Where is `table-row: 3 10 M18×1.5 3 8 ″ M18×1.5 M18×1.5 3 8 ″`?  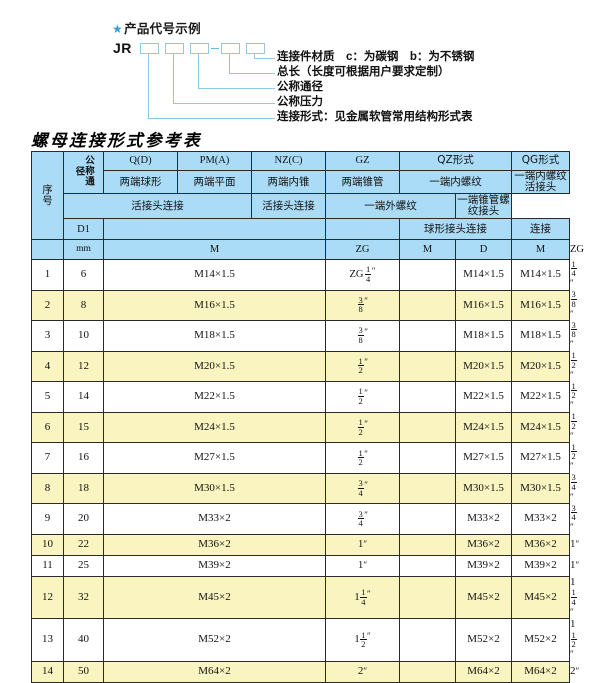
table-row: 3 10 M18×1.5 3 8 ″ M18×1.5 M18×1.5 3 8 ″ is located at coordinates (304, 336).